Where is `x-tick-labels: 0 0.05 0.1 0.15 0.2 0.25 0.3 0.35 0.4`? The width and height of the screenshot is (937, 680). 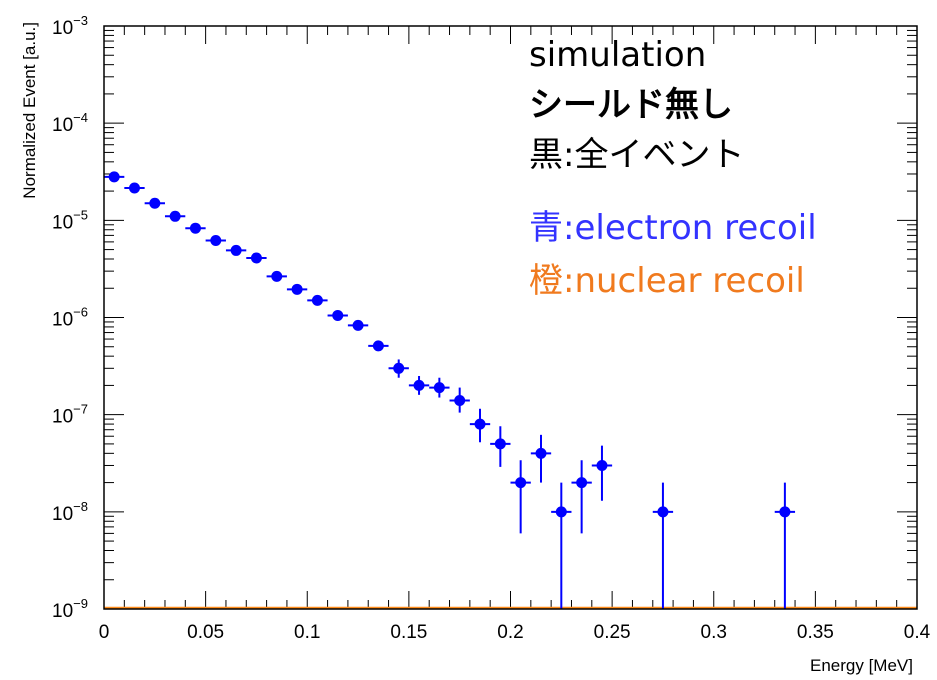
x-tick-labels: 0 0.05 0.1 0.15 0.2 0.25 0.3 0.35 0.4 is located at coordinates (515, 632).